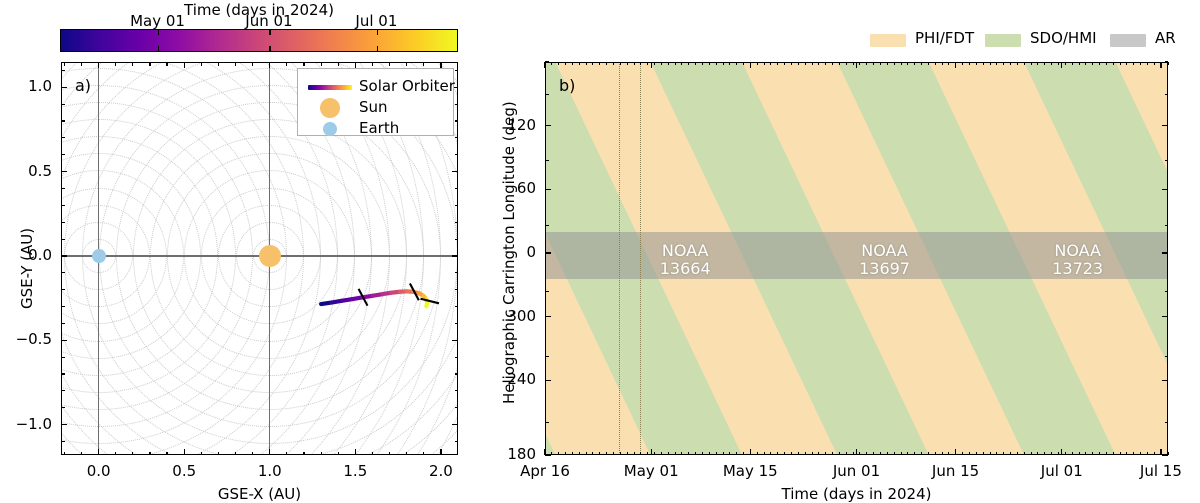  What do you see at coordinates (330, 108) in the screenshot?
I see `legend-swatch-sun` at bounding box center [330, 108].